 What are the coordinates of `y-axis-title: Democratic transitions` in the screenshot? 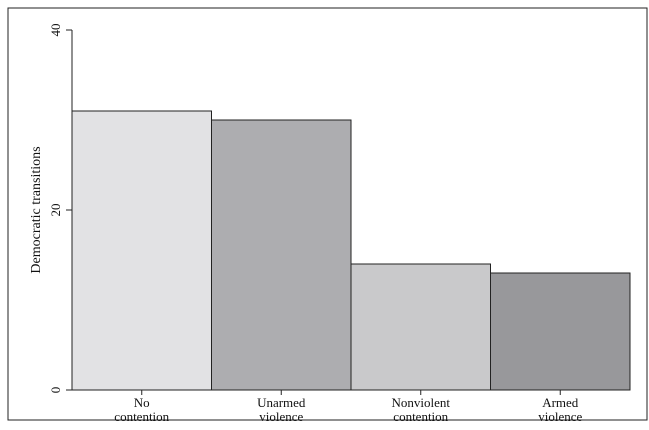 It's located at (36, 209).